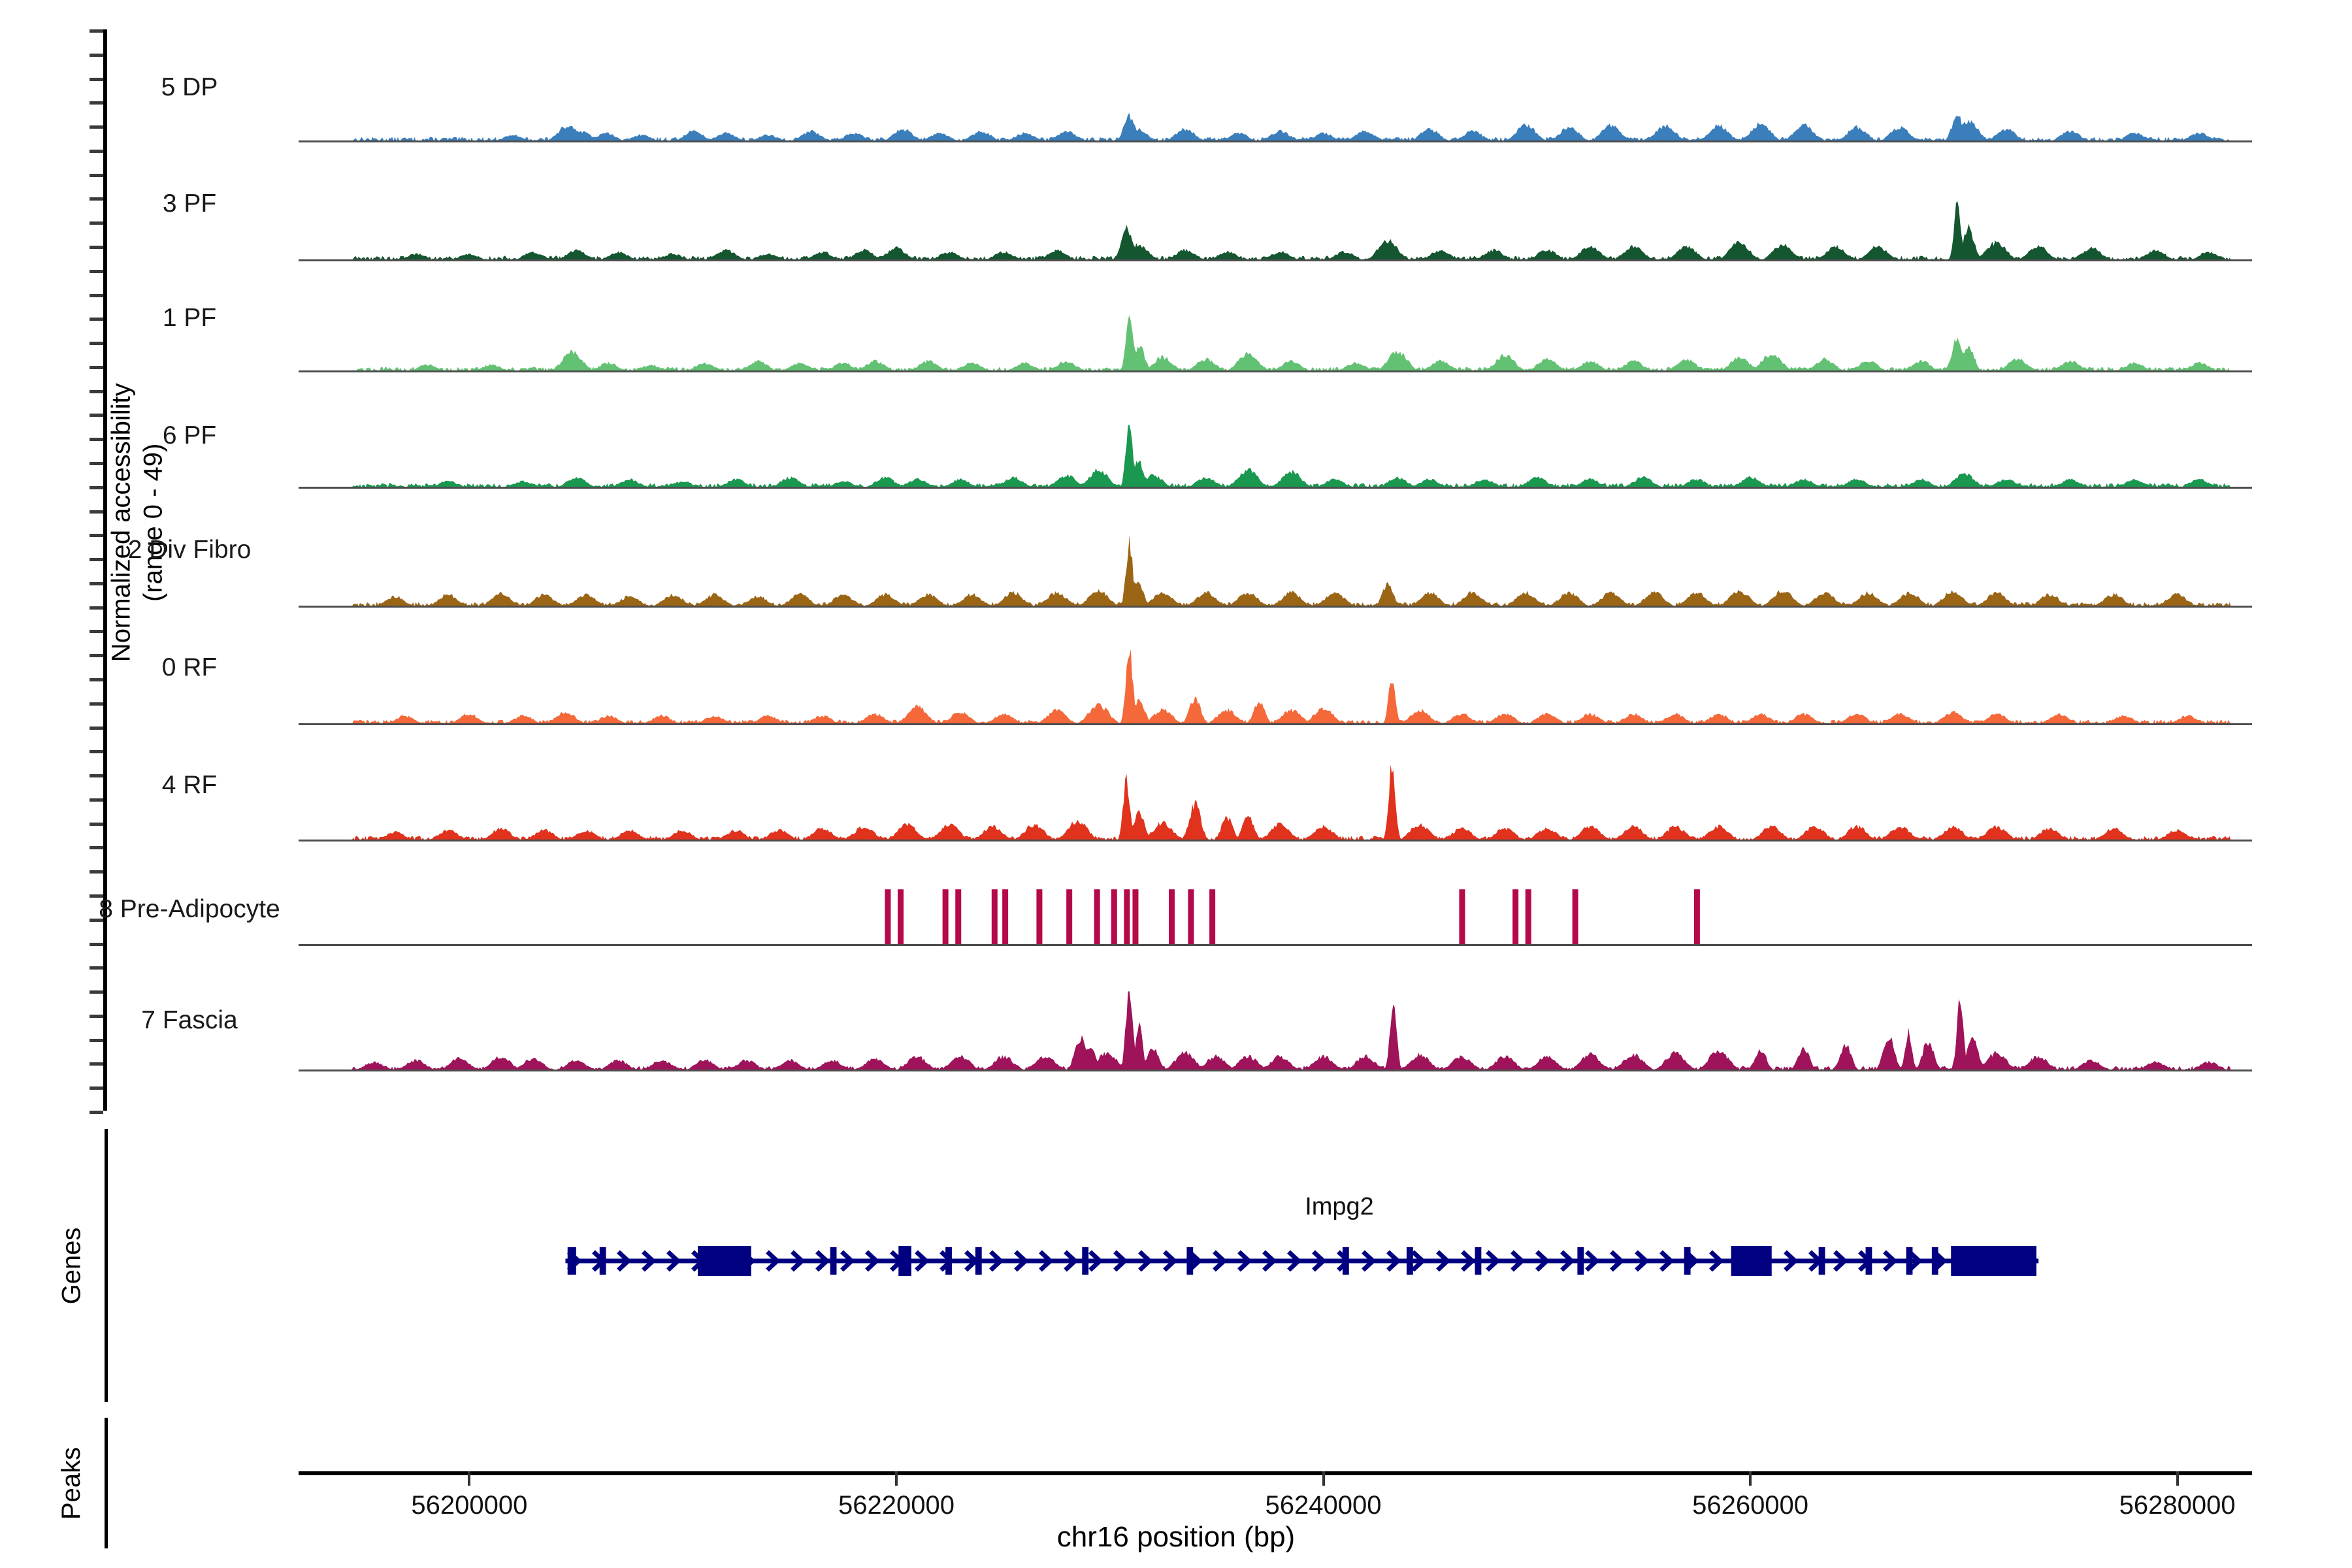 This screenshot has height=1568, width=2352. I want to click on peaks-section-spine, so click(106, 1483).